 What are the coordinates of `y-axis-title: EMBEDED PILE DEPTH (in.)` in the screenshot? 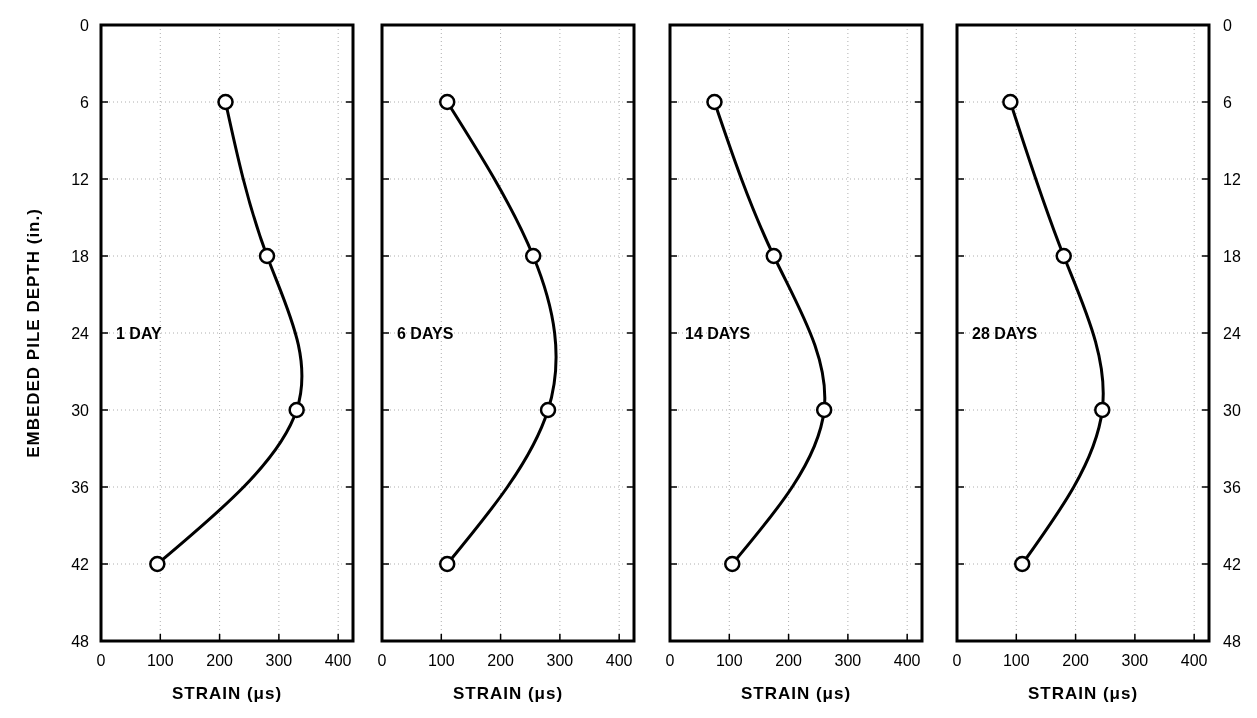 It's located at (33, 333).